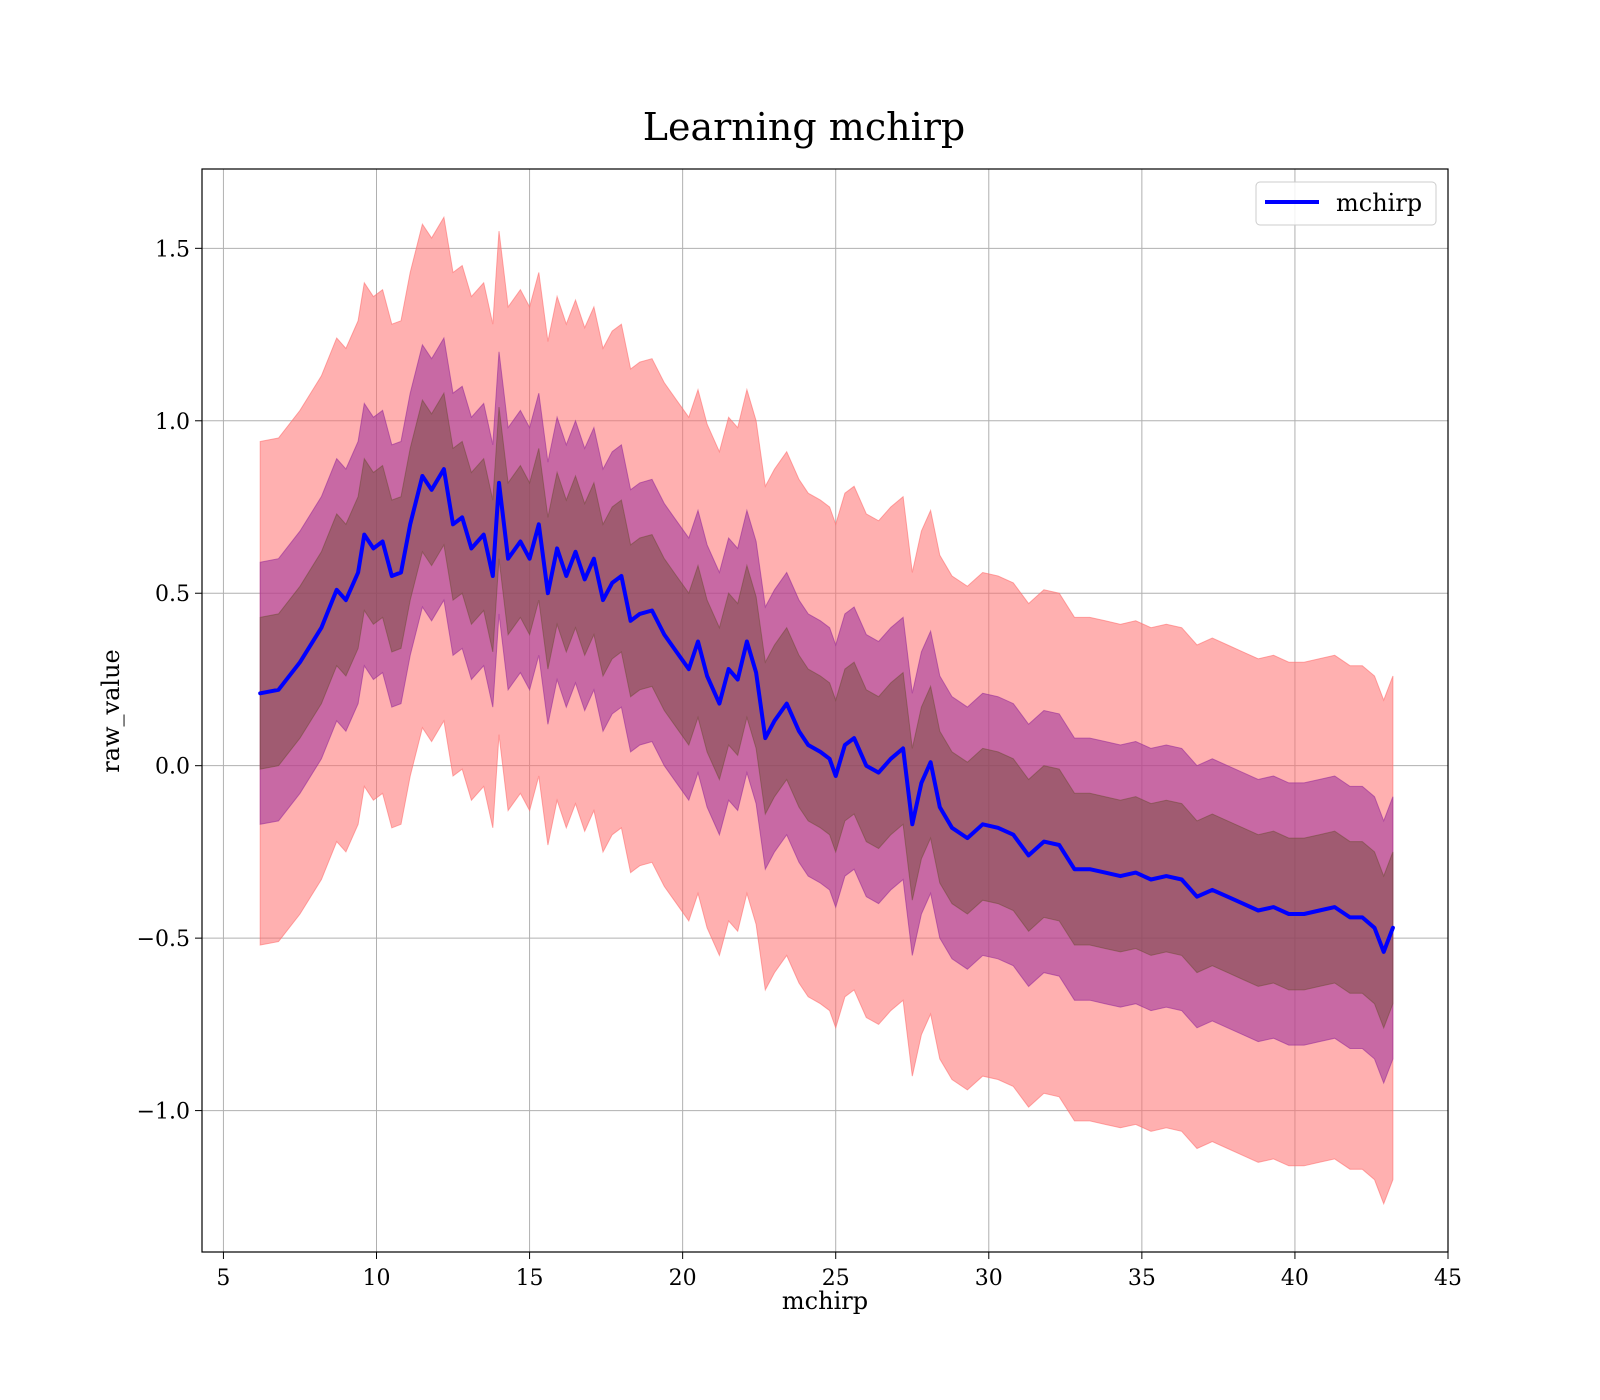 Image resolution: width=1600 pixels, height=1400 pixels. I want to click on x-tick-label: 30, so click(989, 1278).